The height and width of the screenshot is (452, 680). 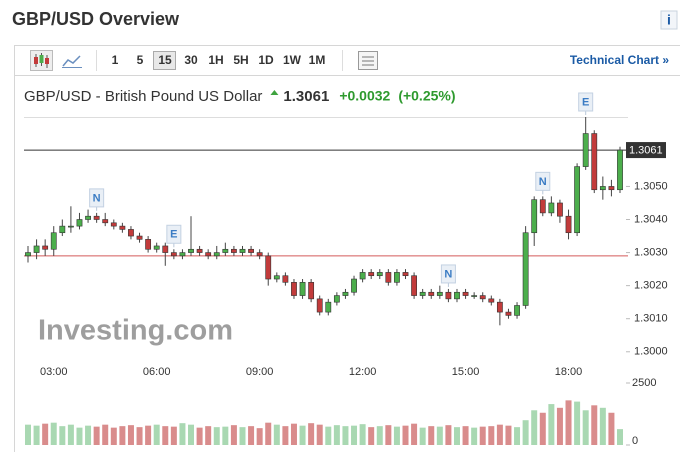 I want to click on price-tag, so click(x=646, y=150).